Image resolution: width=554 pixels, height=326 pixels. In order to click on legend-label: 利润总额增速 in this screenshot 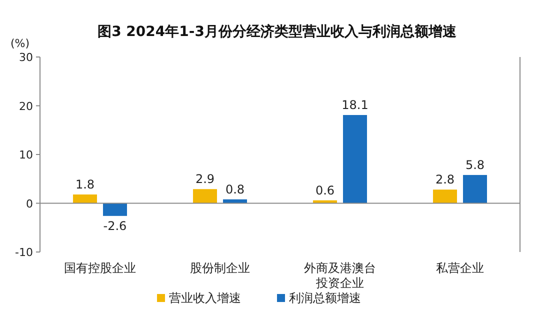, I will do `click(325, 298)`.